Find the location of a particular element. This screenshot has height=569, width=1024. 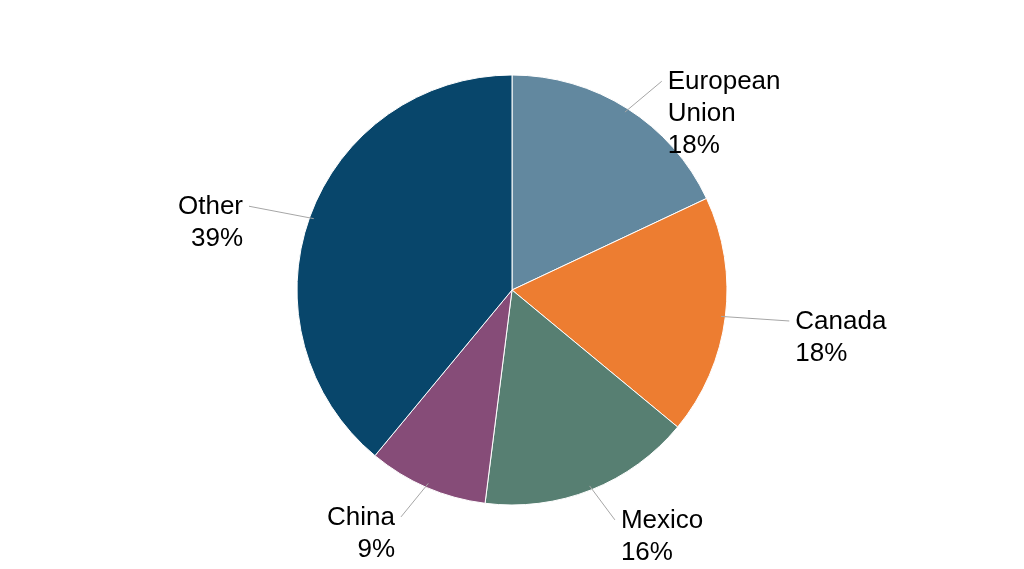

data-label: 39% is located at coordinates (217, 237).